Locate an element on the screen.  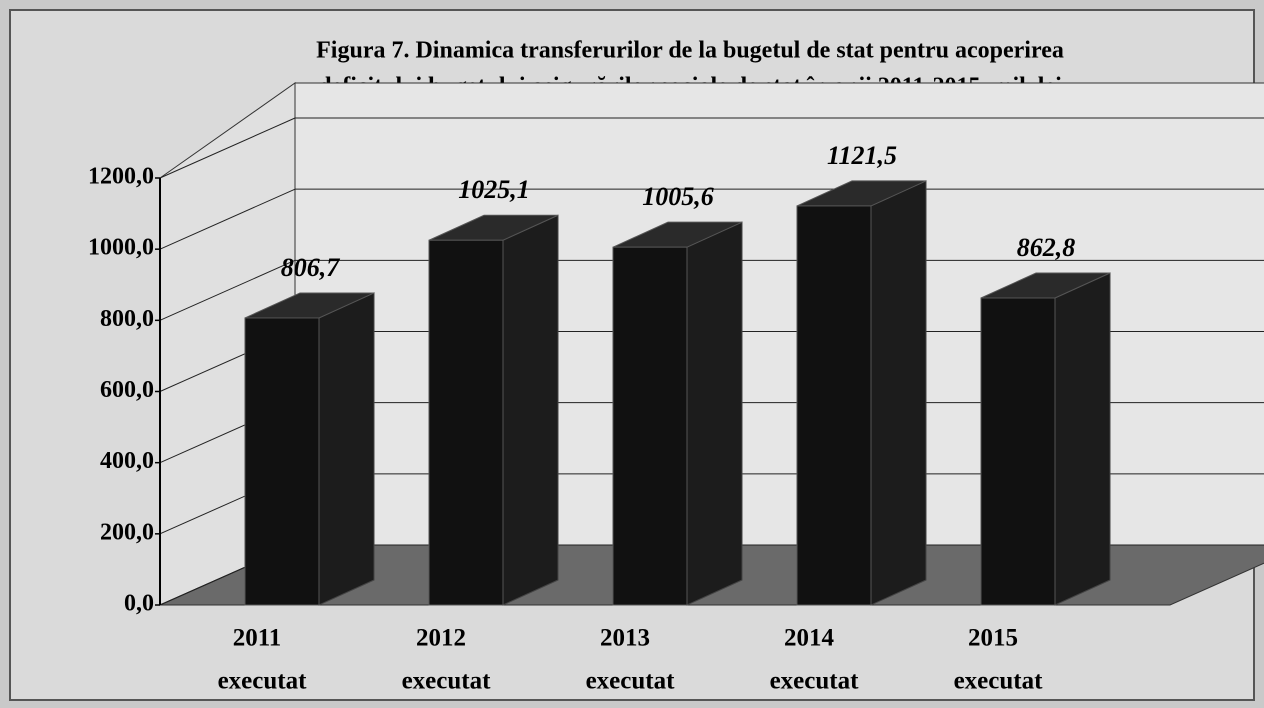
x-tick-label: 2015 is located at coordinates (993, 638).